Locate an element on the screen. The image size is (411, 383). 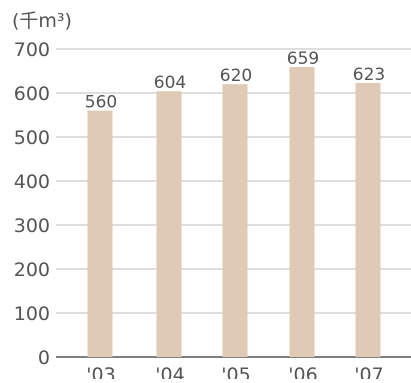
data-label: 659 is located at coordinates (303, 59).